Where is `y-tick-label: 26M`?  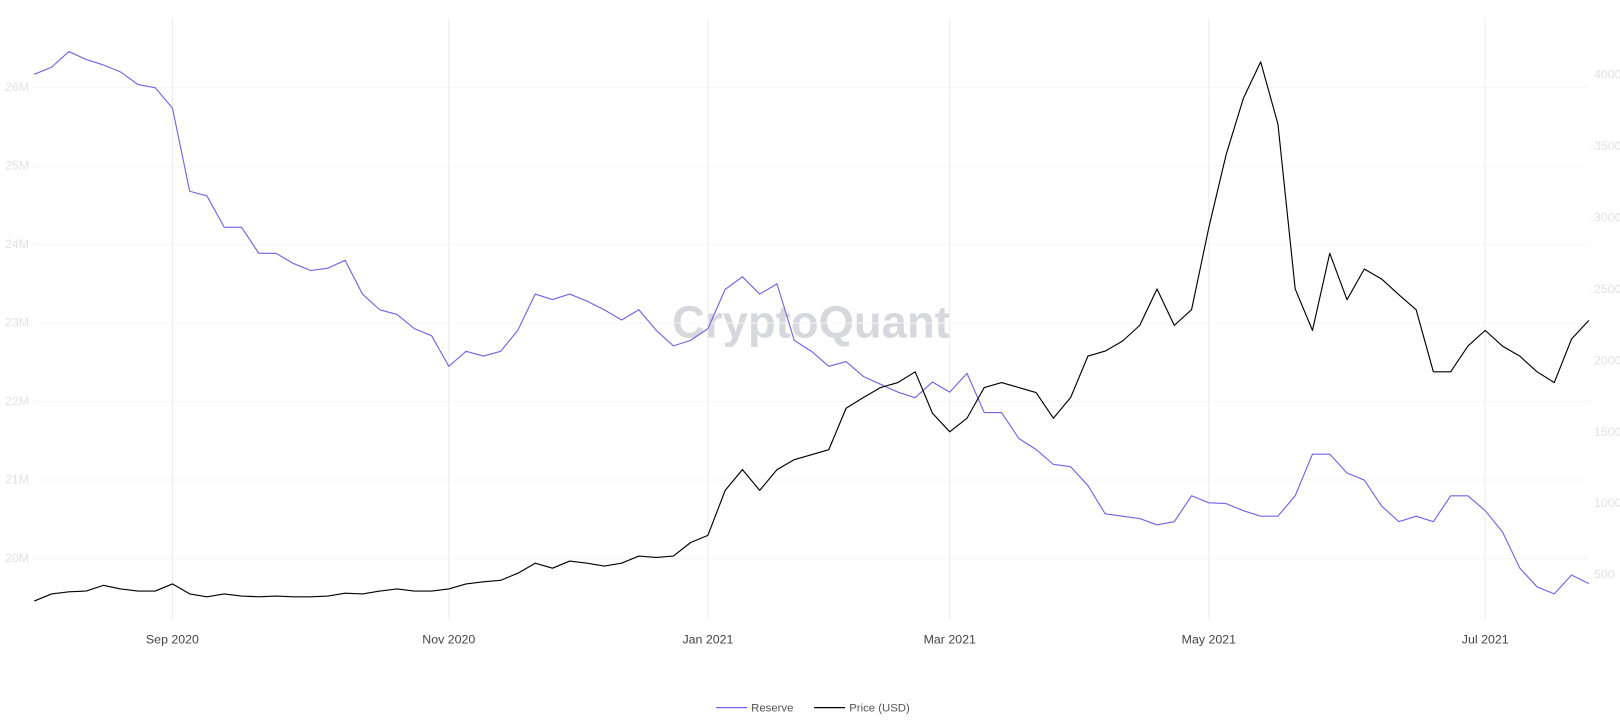
y-tick-label: 26M is located at coordinates (17, 87).